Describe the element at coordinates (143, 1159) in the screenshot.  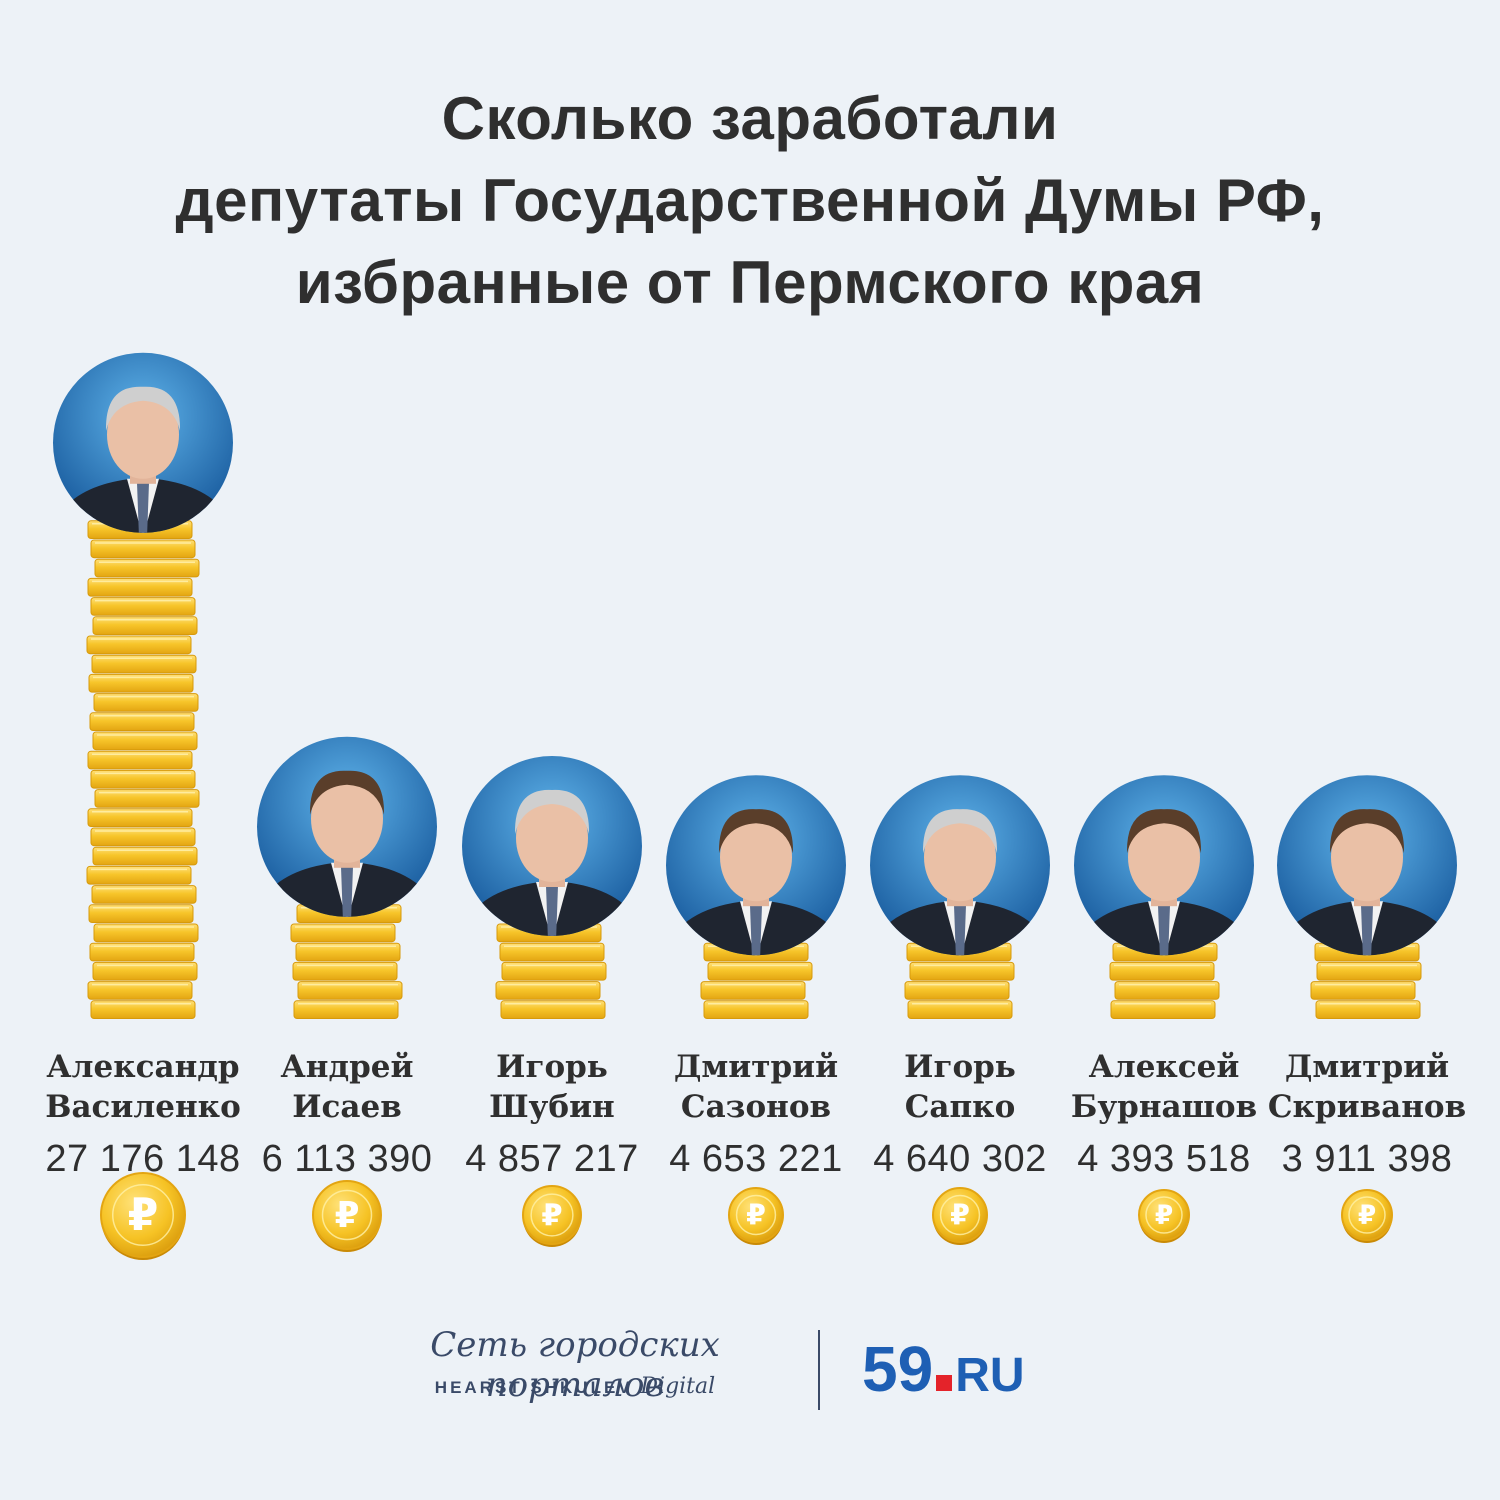
I see `earnings-value: 27 176 148` at that location.